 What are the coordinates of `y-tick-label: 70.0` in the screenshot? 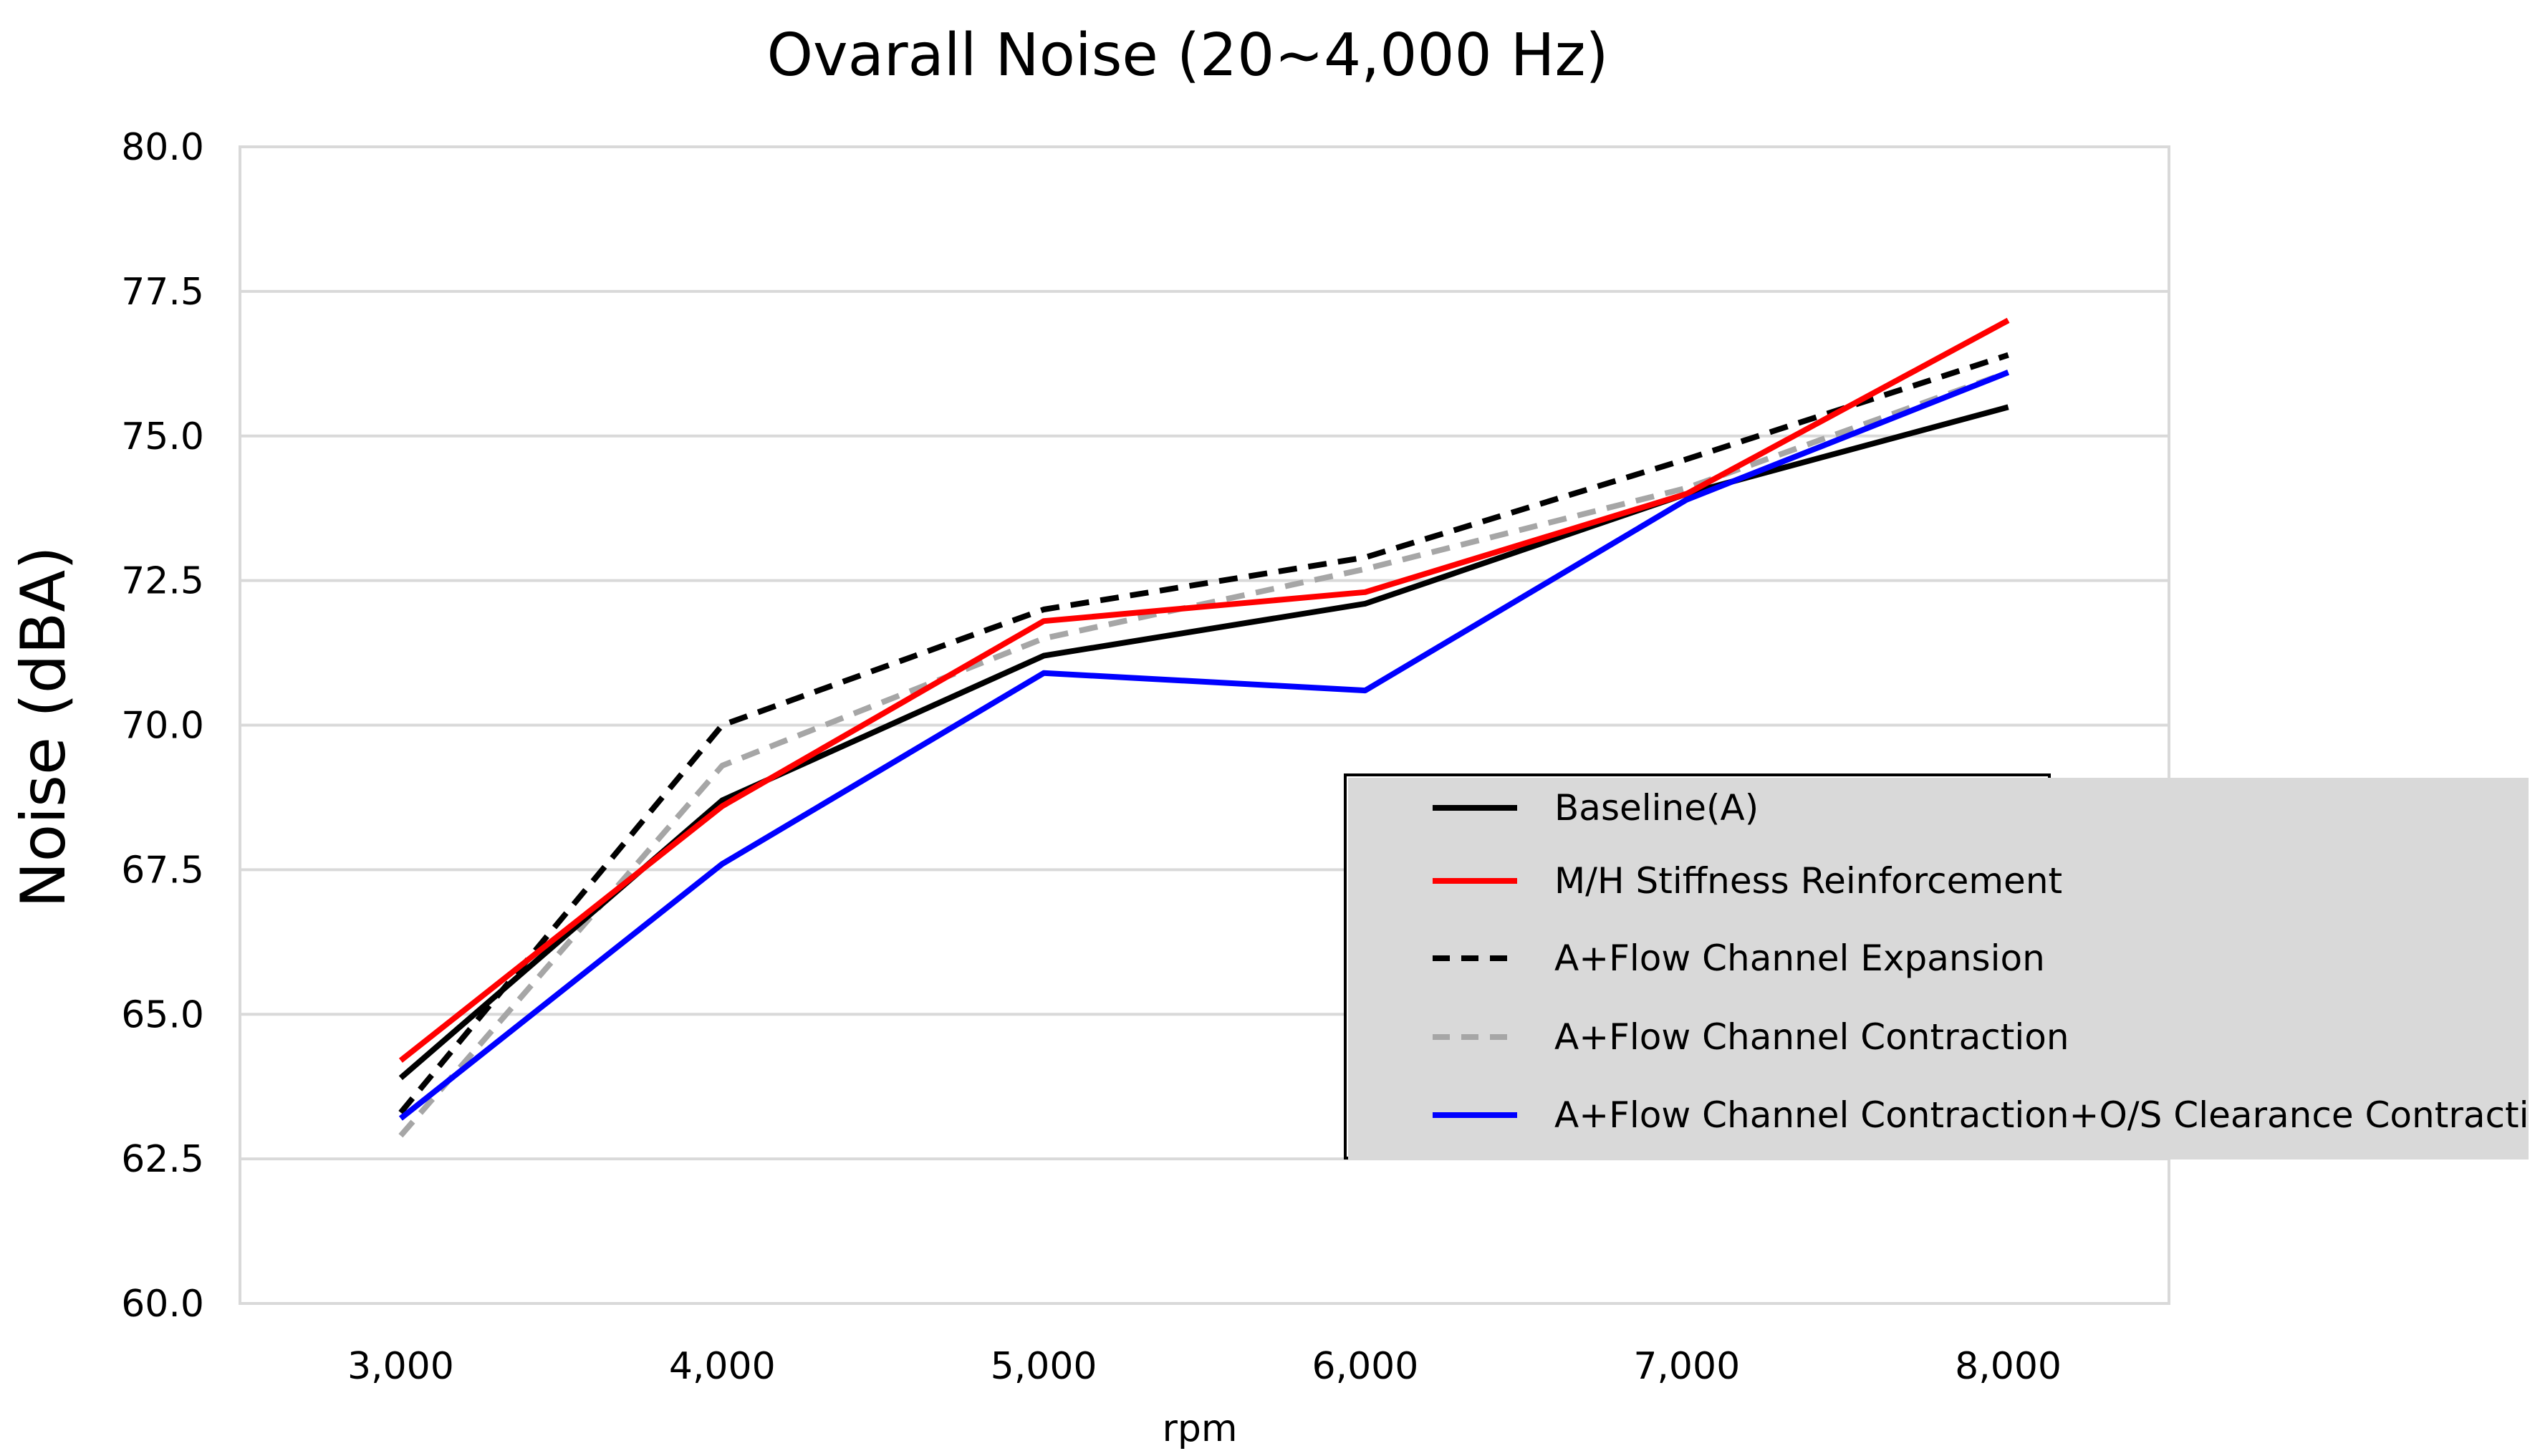 It's located at (162, 726).